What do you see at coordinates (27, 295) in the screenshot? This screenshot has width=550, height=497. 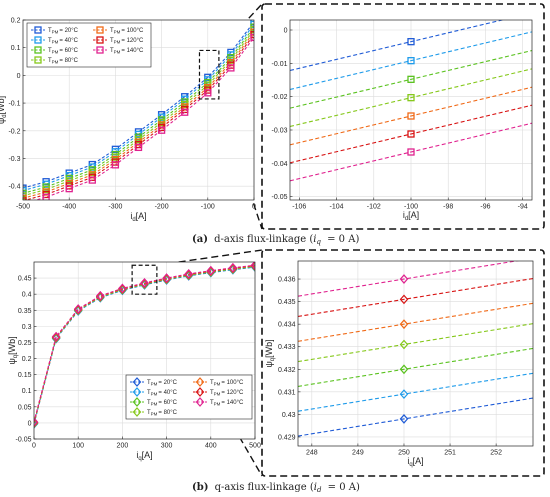 I see `y-tick-label: 0.4` at bounding box center [27, 295].